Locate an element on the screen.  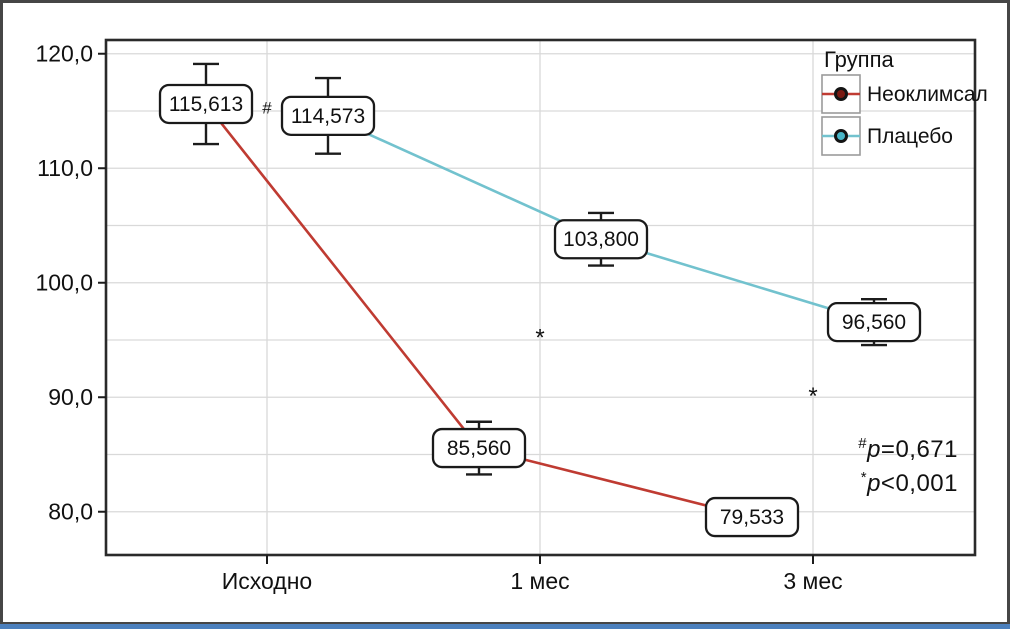
footnote-line-2: *p<0,001 is located at coordinates (908, 484).